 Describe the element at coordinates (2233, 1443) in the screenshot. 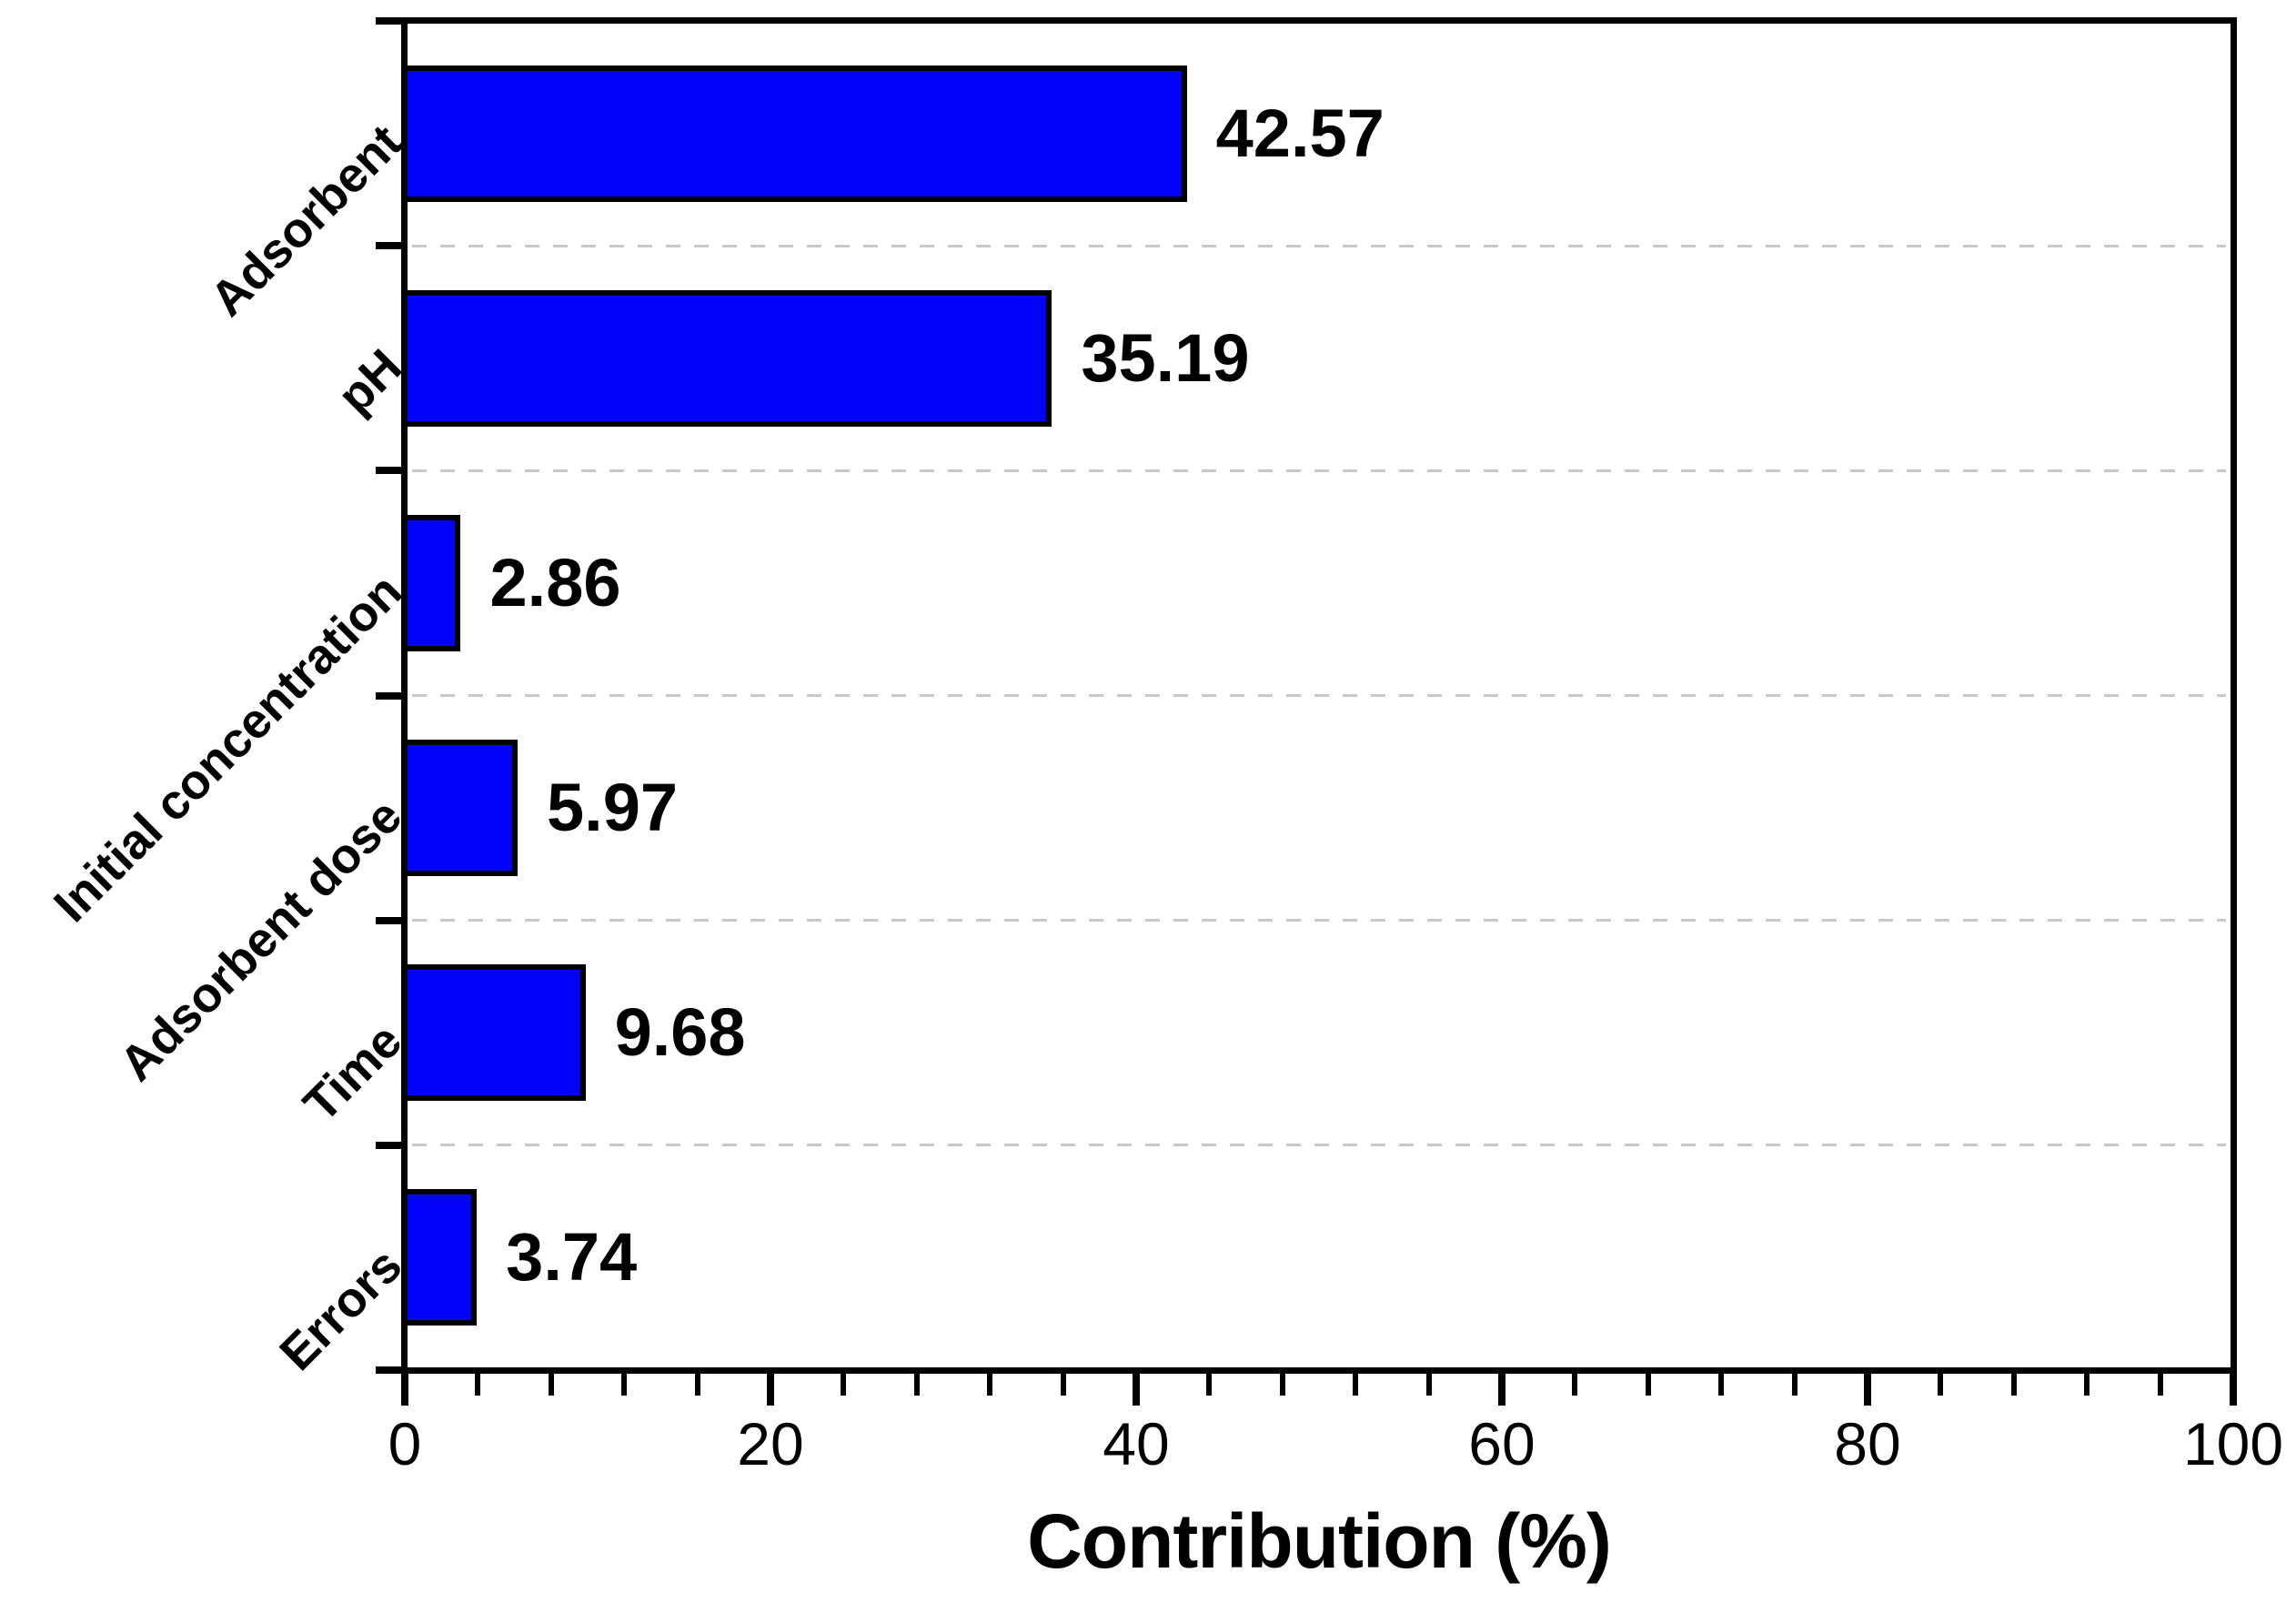

I see `x-axis-tick-label: 100` at that location.